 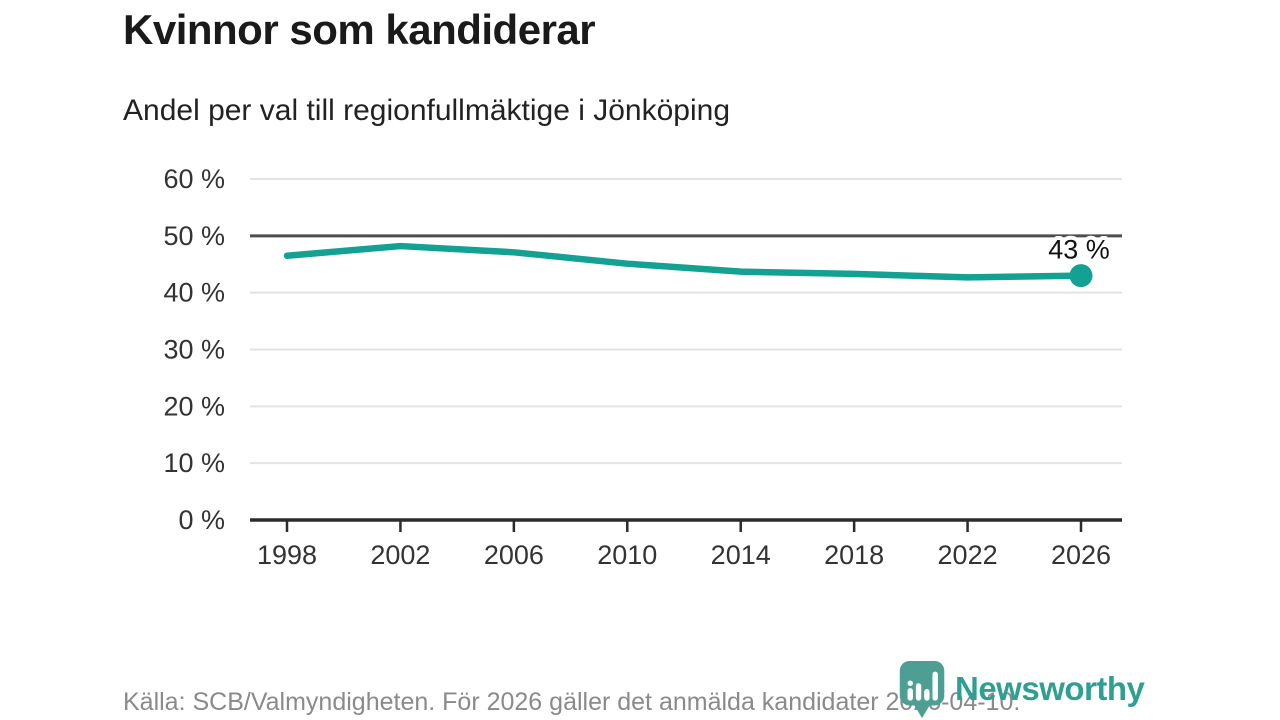 What do you see at coordinates (194, 179) in the screenshot?
I see `y-axis-tick-label: 60 %` at bounding box center [194, 179].